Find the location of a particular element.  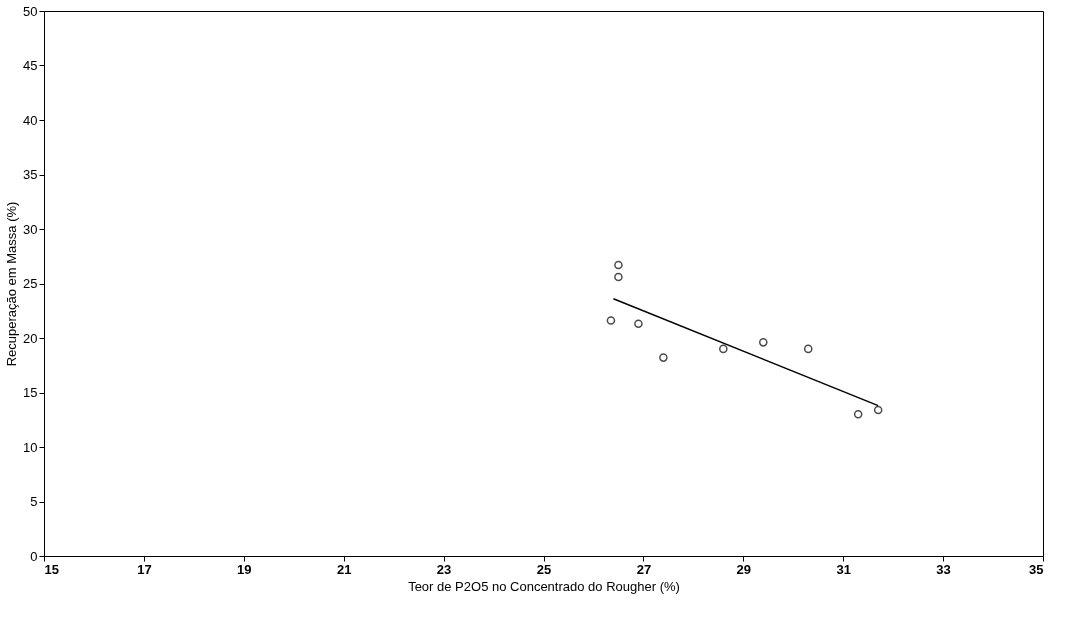

y-tick-label: 20 is located at coordinates (30, 338).